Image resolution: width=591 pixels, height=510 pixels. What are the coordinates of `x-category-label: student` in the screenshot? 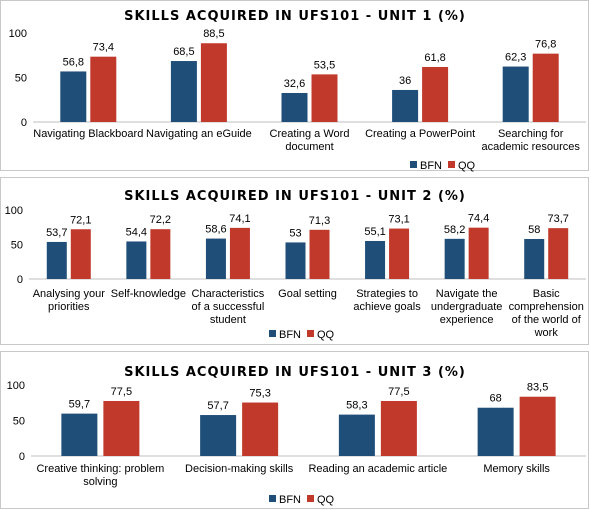 It's located at (228, 320).